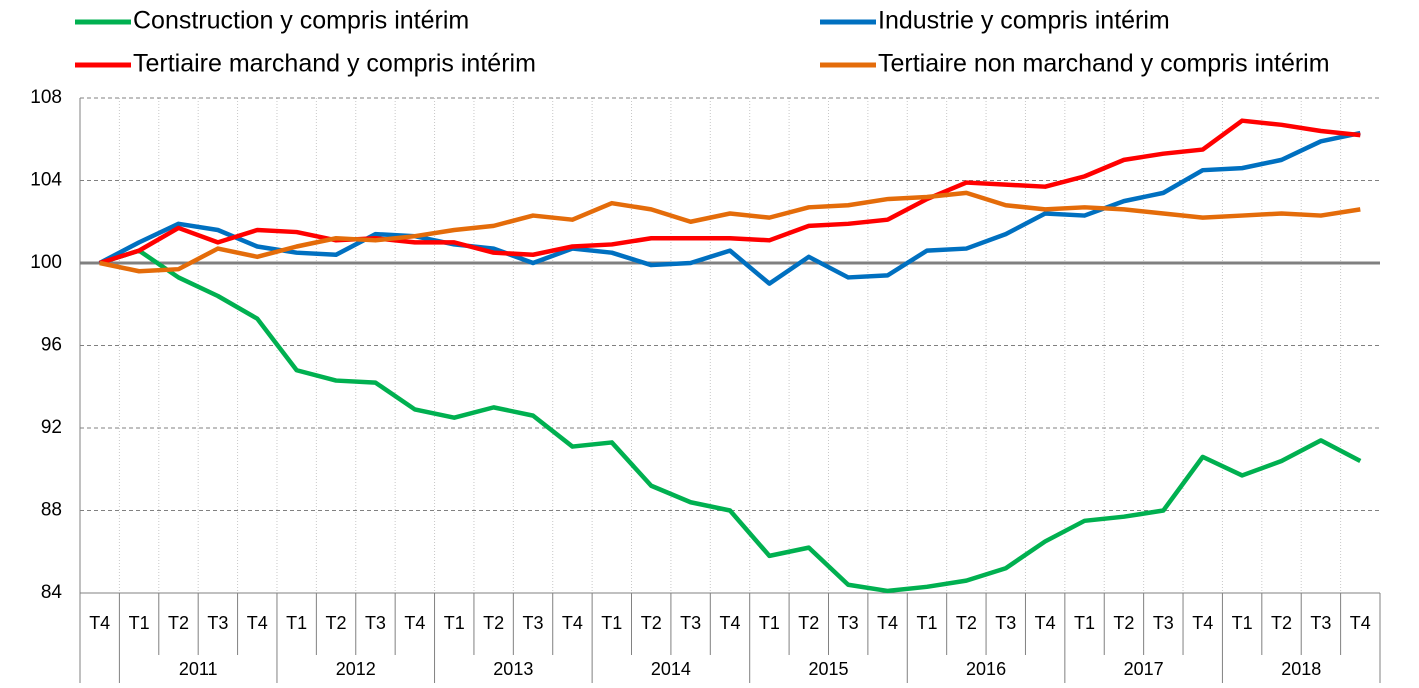 The image size is (1419, 688). Describe the element at coordinates (52, 592) in the screenshot. I see `y-tick-label: 84` at that location.